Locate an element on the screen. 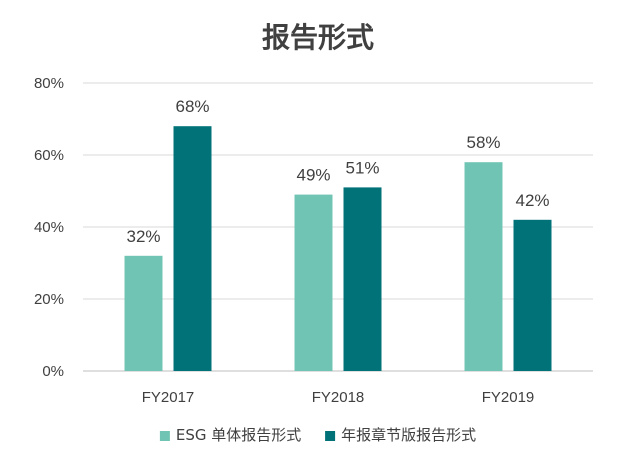 The image size is (640, 465). legend: ESG 单体报告形式 年报章节版报告形式 is located at coordinates (317, 435).